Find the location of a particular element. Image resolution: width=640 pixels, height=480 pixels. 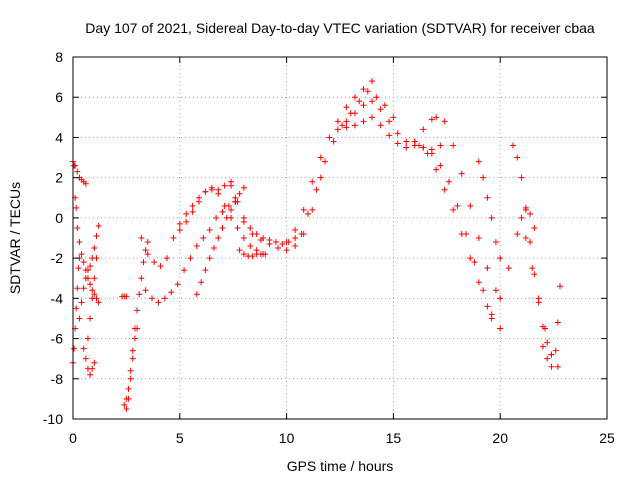

series-z is located at coordinates (532, 250).